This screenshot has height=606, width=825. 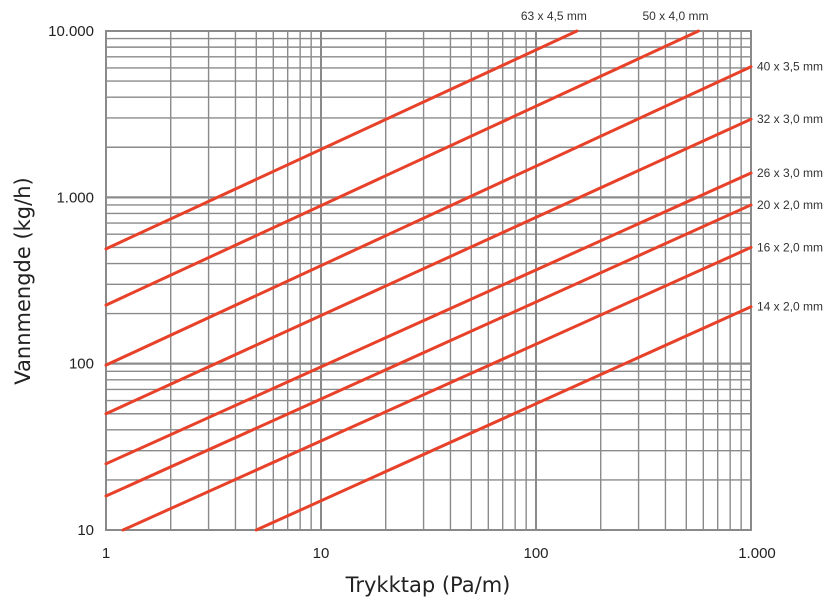 I want to click on series-label-5: 20 x 2,0 mm, so click(x=790, y=205).